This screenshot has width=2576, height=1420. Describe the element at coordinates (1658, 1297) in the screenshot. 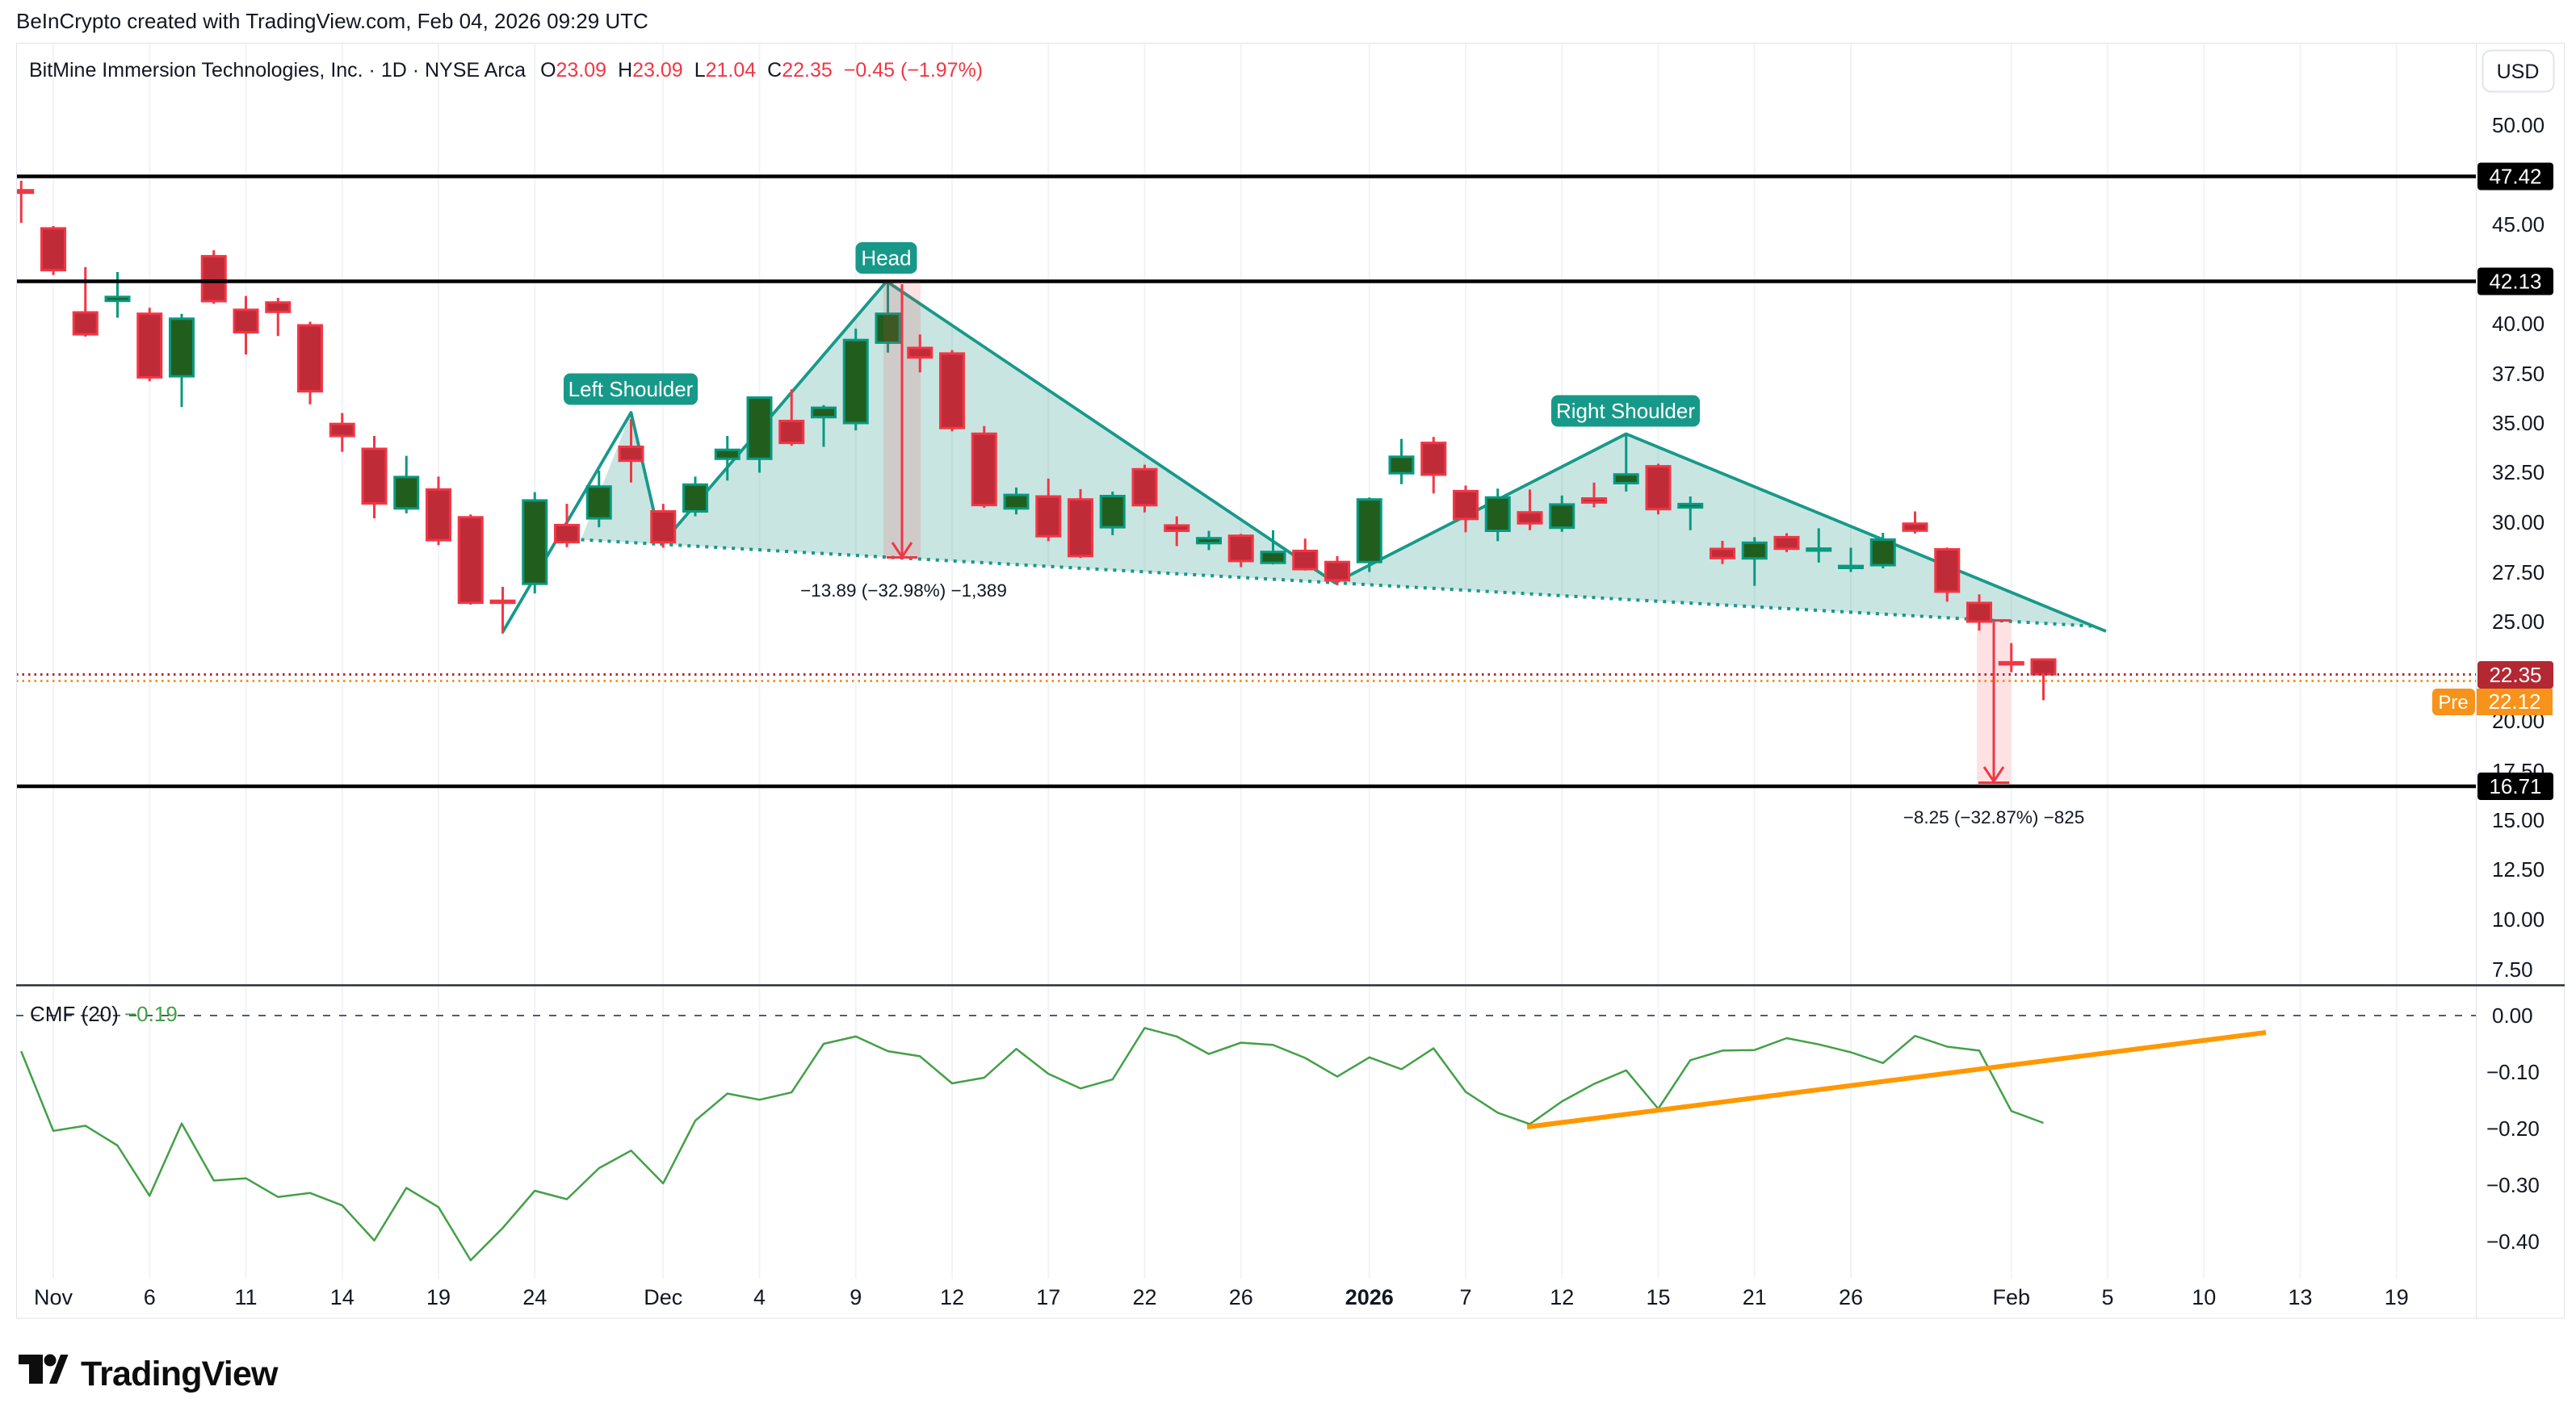

I see `svg-text: 15` at that location.